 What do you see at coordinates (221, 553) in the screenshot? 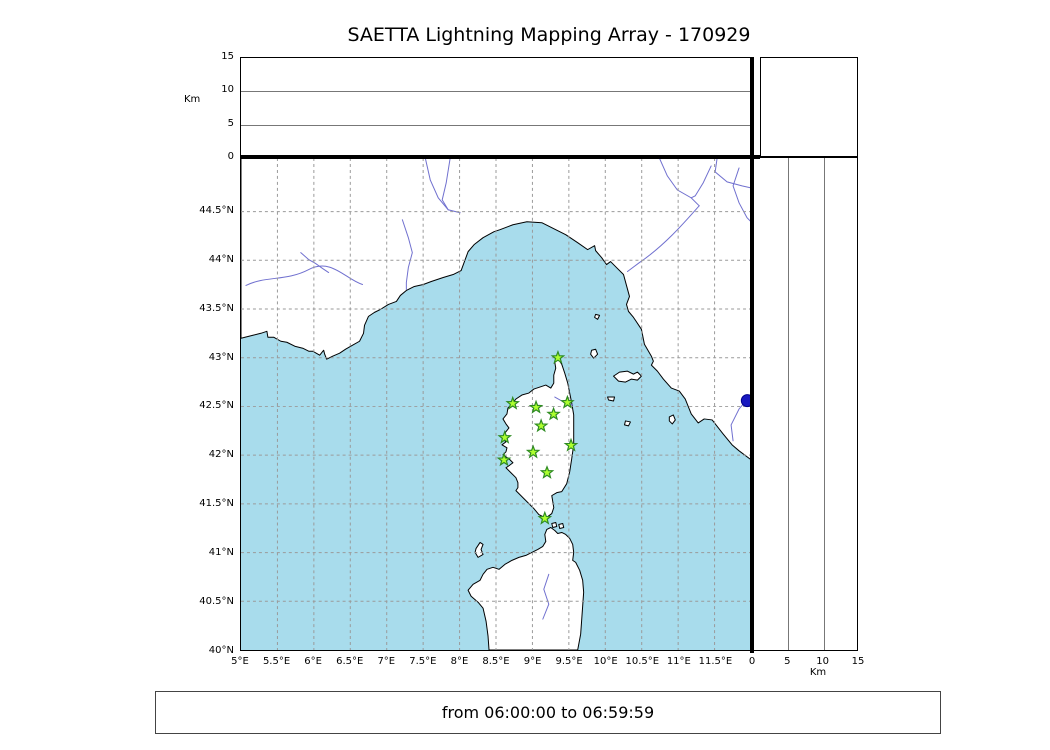
I see `lat-tick-label: 41°N` at bounding box center [221, 553].